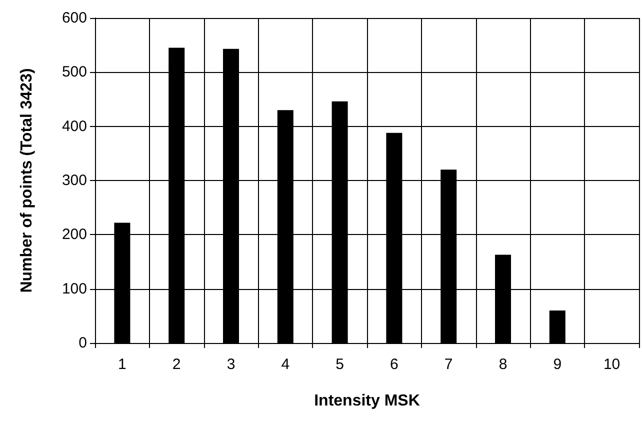 The image size is (642, 430). I want to click on bar, so click(557, 326).